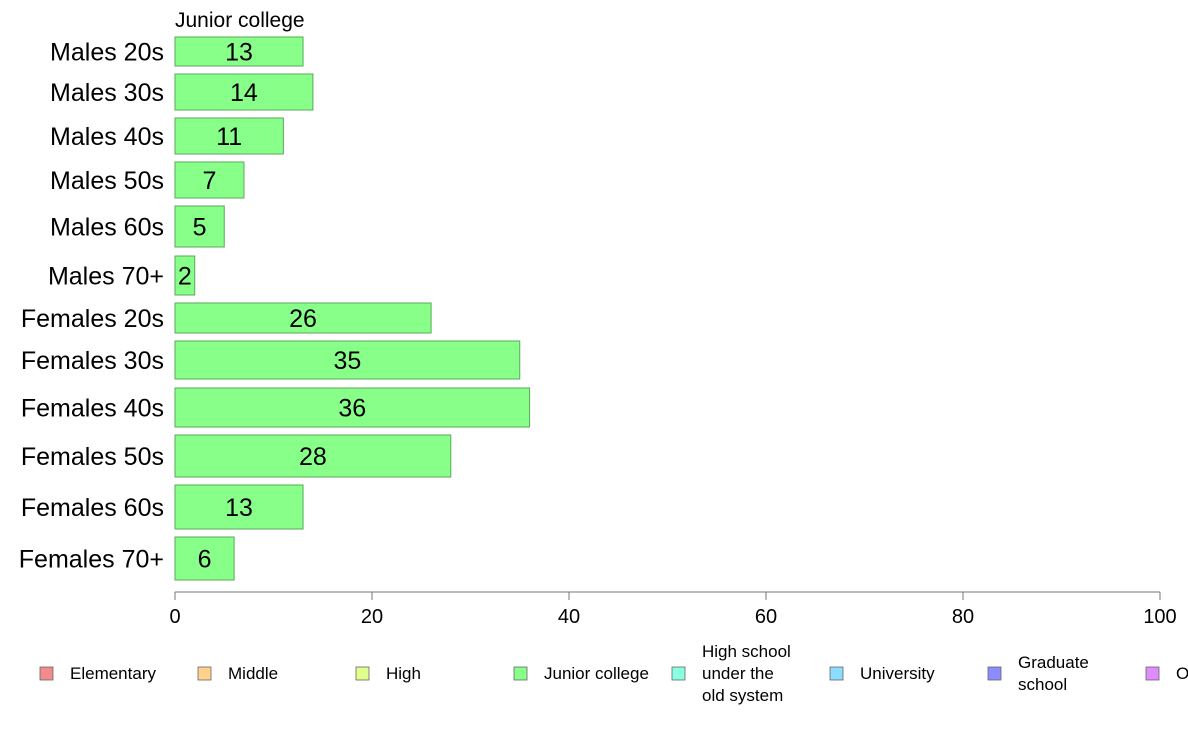 The height and width of the screenshot is (736, 1188). Describe the element at coordinates (766, 617) in the screenshot. I see `x-tick-label: 60` at that location.